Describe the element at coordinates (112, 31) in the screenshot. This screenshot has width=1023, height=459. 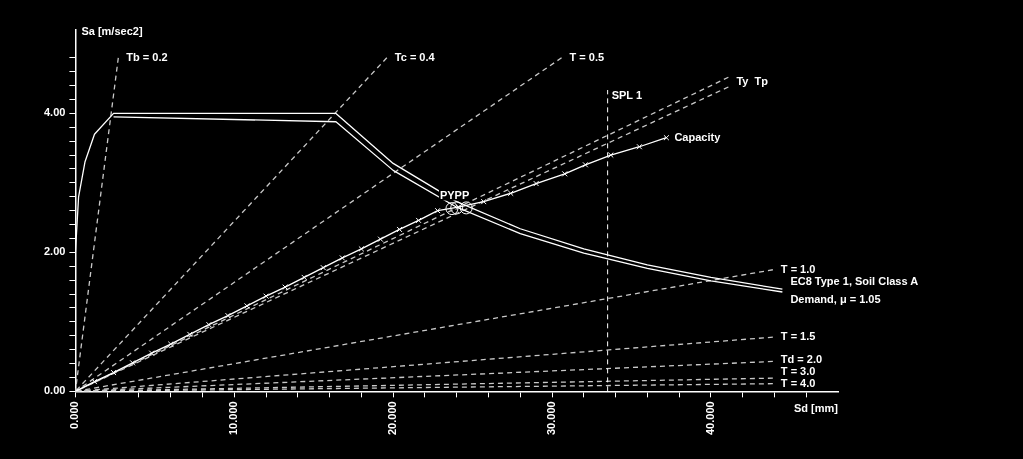
I see `y-axis-title: Sa [m/sec2]` at that location.